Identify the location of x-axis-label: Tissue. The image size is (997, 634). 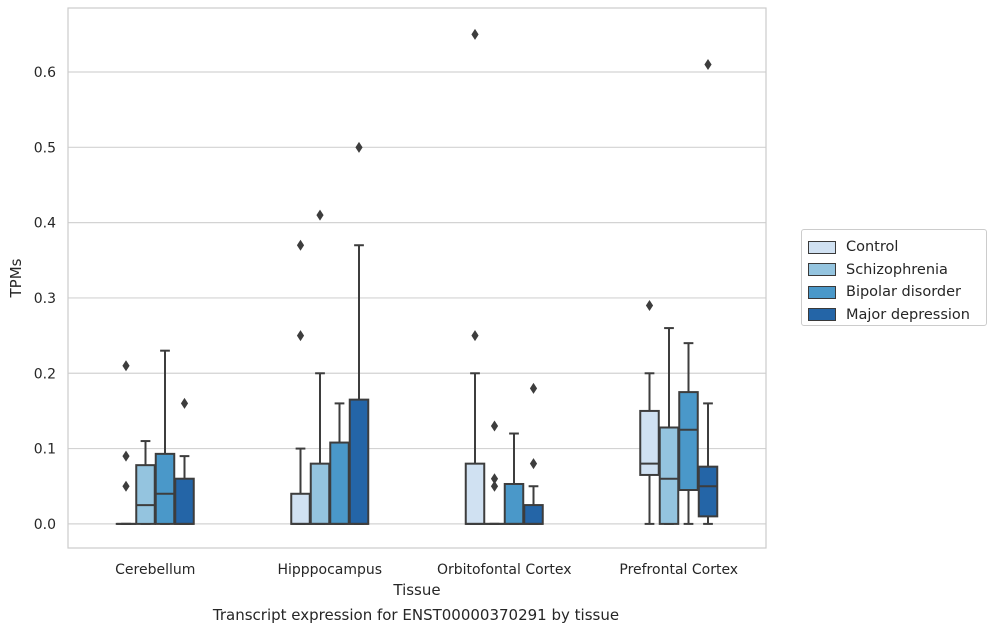
(416, 590).